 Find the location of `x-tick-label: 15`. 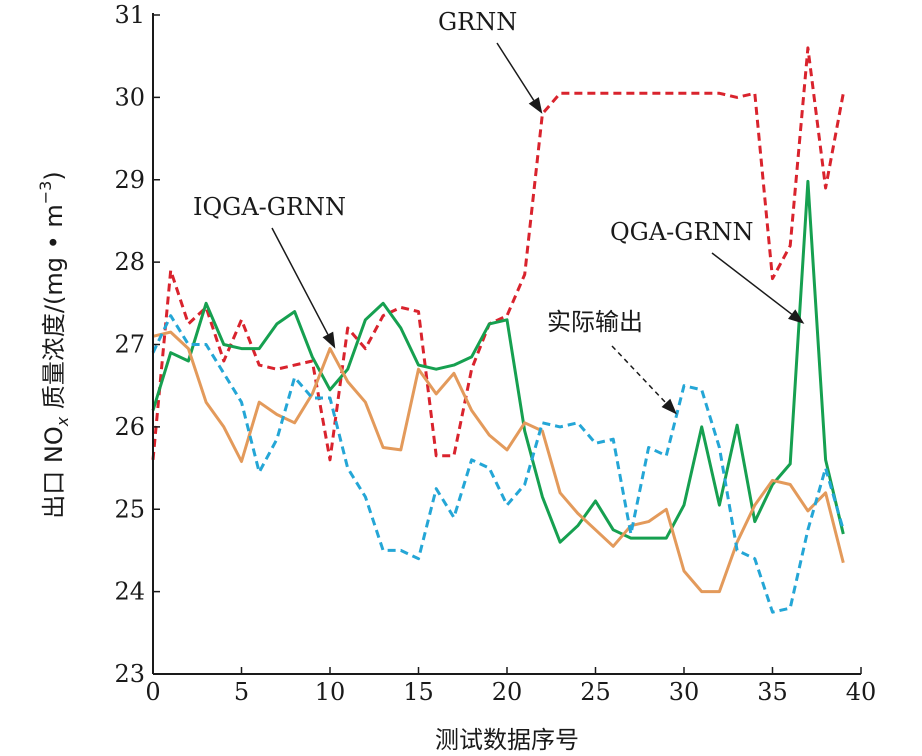

x-tick-label: 15 is located at coordinates (418, 692).